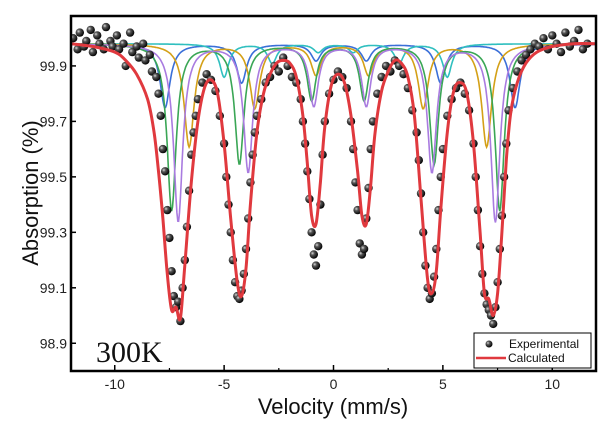  I want to click on y-tick-label: 99.9, so click(53, 66).